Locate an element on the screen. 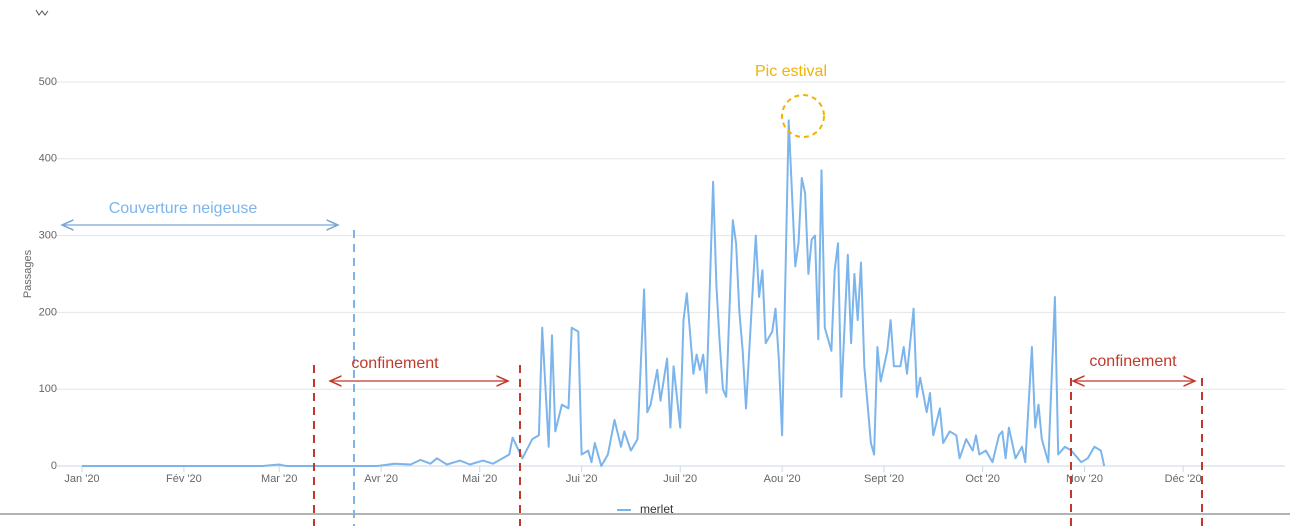  icon is located at coordinates (42, 12).